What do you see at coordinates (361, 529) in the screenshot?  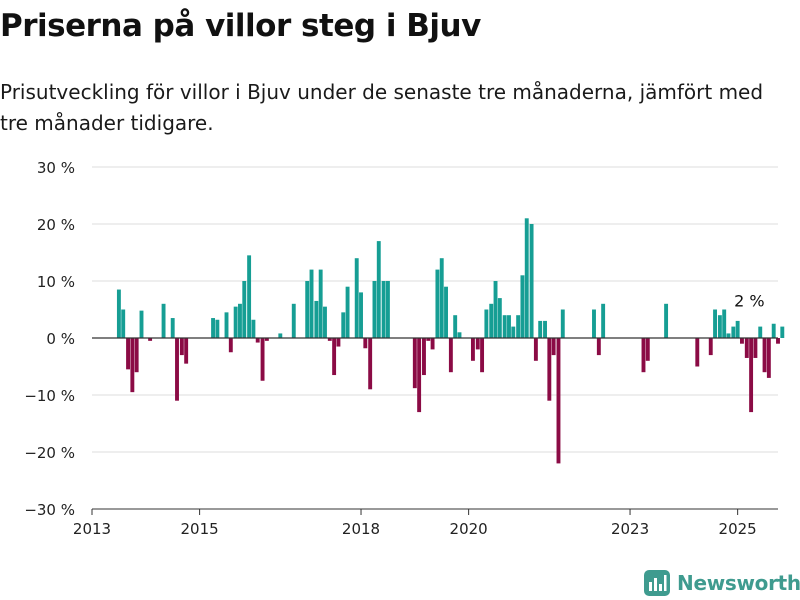 I see `x-tick-label: 2018` at bounding box center [361, 529].